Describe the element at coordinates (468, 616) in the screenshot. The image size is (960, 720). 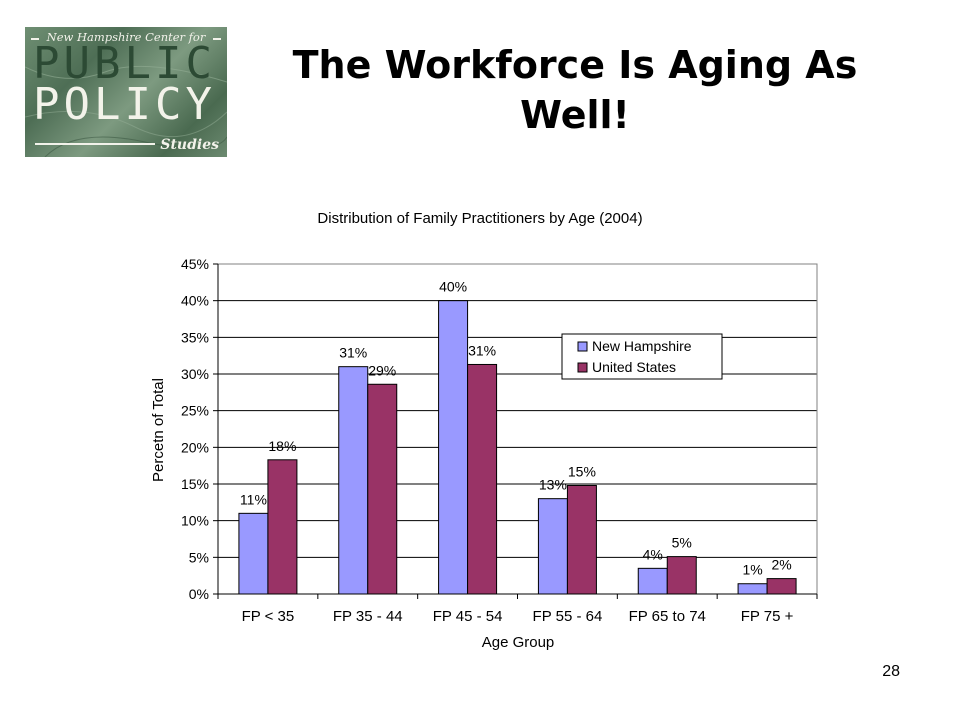
I see `x-tick-label: FP 45 - 54` at that location.